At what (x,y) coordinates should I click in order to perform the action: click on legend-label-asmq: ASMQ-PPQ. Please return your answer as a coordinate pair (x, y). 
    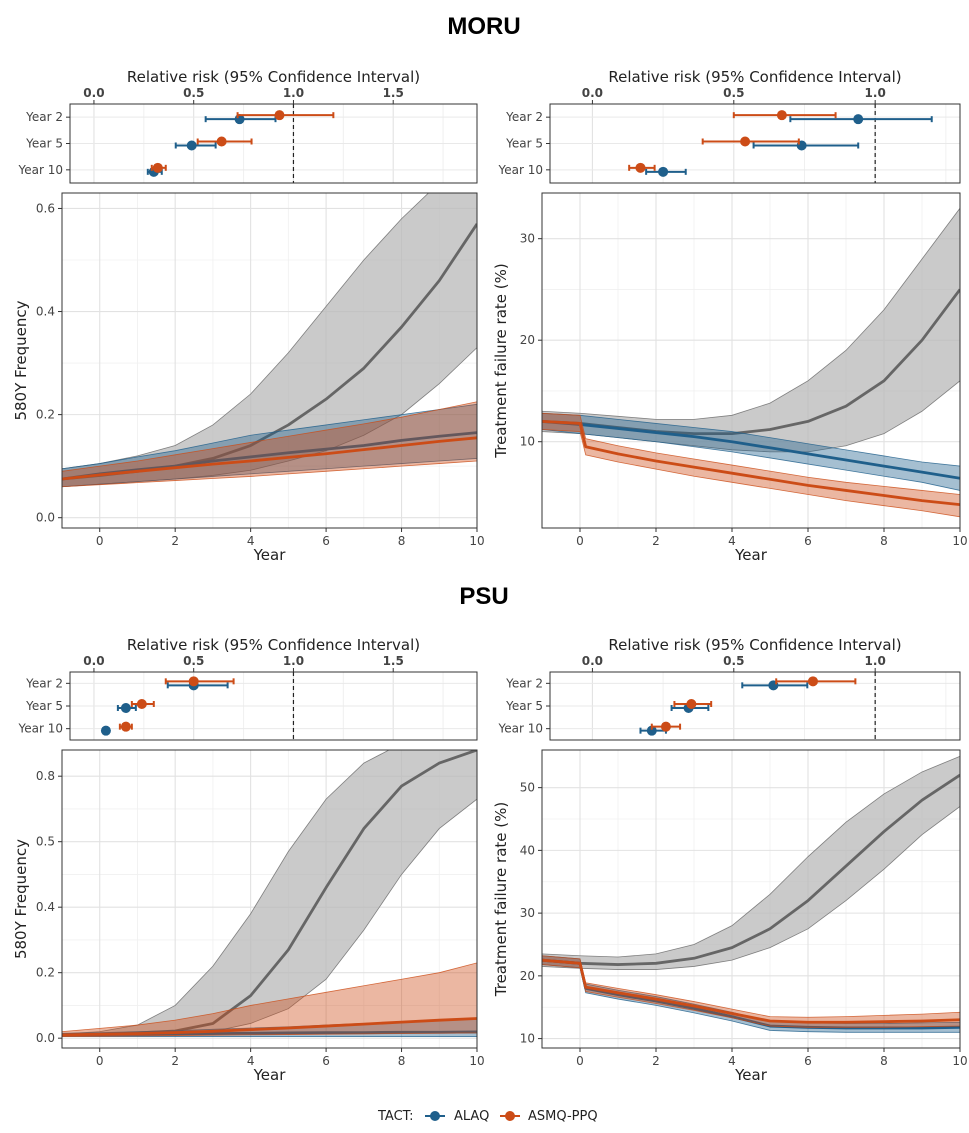
    Looking at the image, I should click on (563, 1116).